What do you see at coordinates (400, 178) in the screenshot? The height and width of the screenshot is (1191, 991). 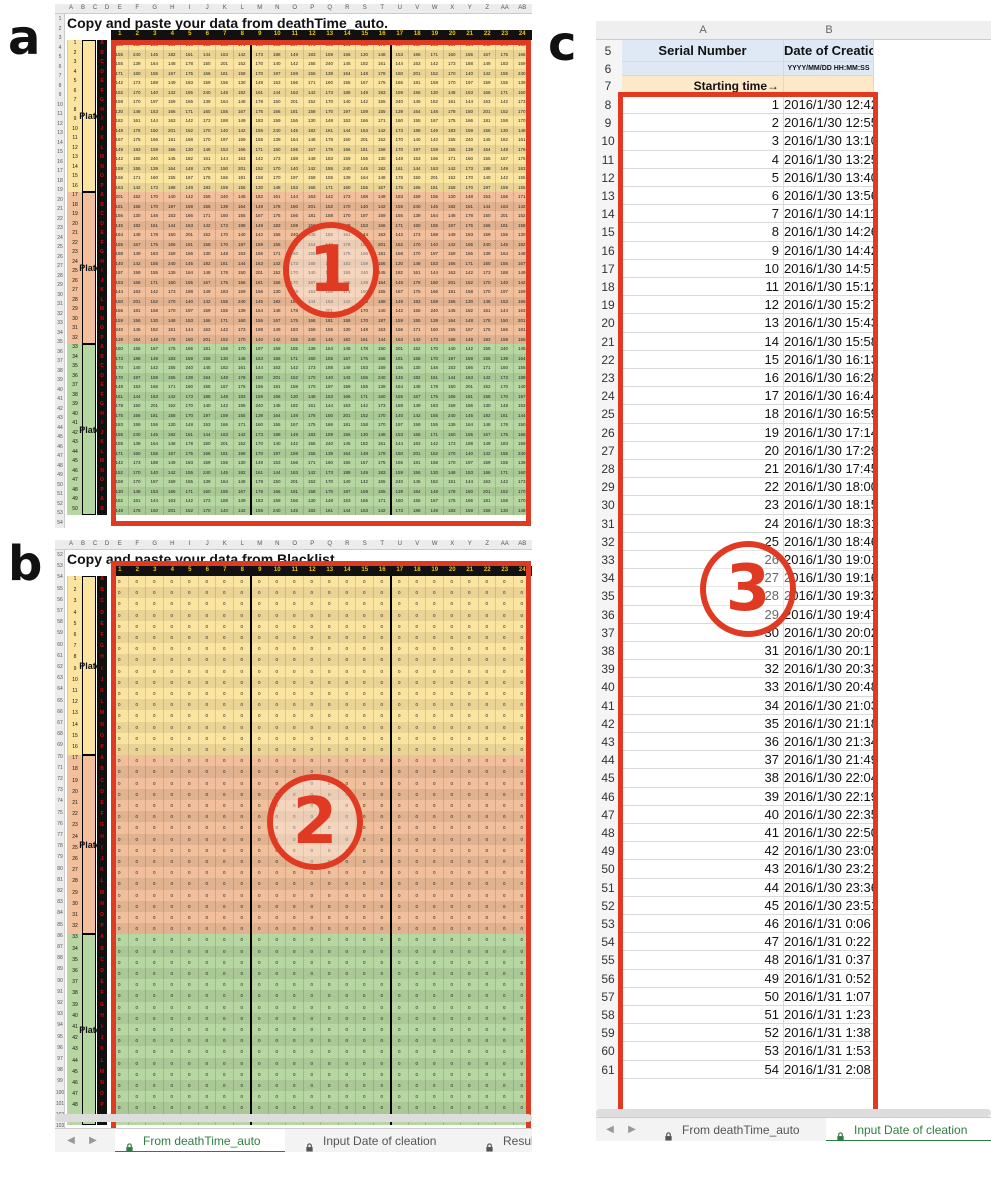 I see `grid-cell: 178` at bounding box center [400, 178].